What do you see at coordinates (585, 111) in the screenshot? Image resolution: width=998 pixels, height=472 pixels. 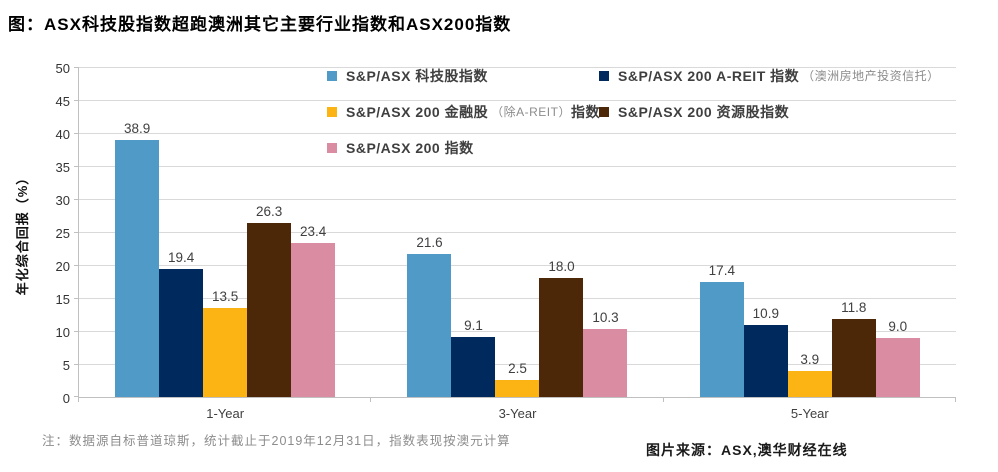 I see `legend-label: 指数` at bounding box center [585, 111].